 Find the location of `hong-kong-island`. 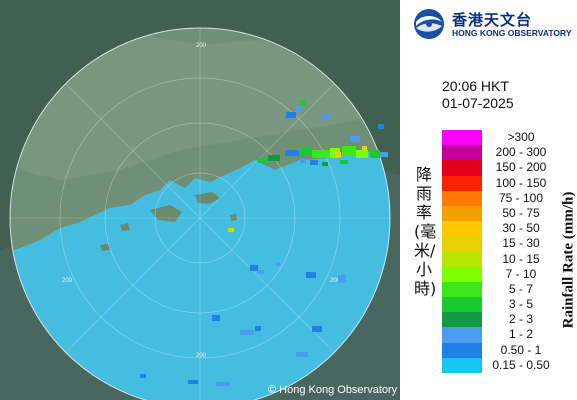

hong-kong-island is located at coordinates (207, 198).